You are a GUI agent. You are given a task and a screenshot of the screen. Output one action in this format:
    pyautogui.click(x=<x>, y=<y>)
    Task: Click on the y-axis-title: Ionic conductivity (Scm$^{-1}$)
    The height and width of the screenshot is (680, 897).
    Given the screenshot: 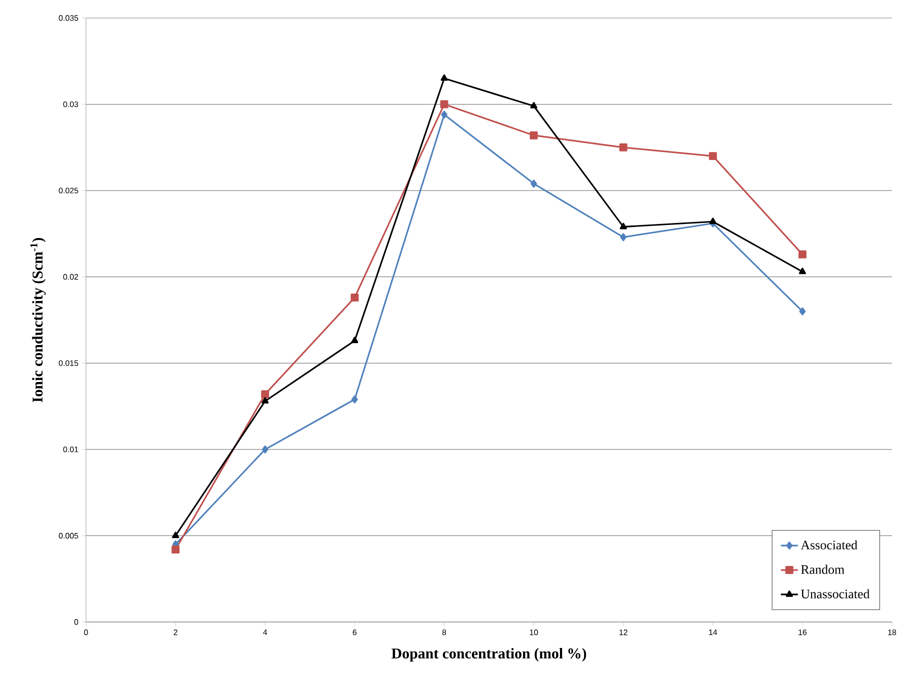 What is the action you would take?
    pyautogui.click(x=38, y=320)
    